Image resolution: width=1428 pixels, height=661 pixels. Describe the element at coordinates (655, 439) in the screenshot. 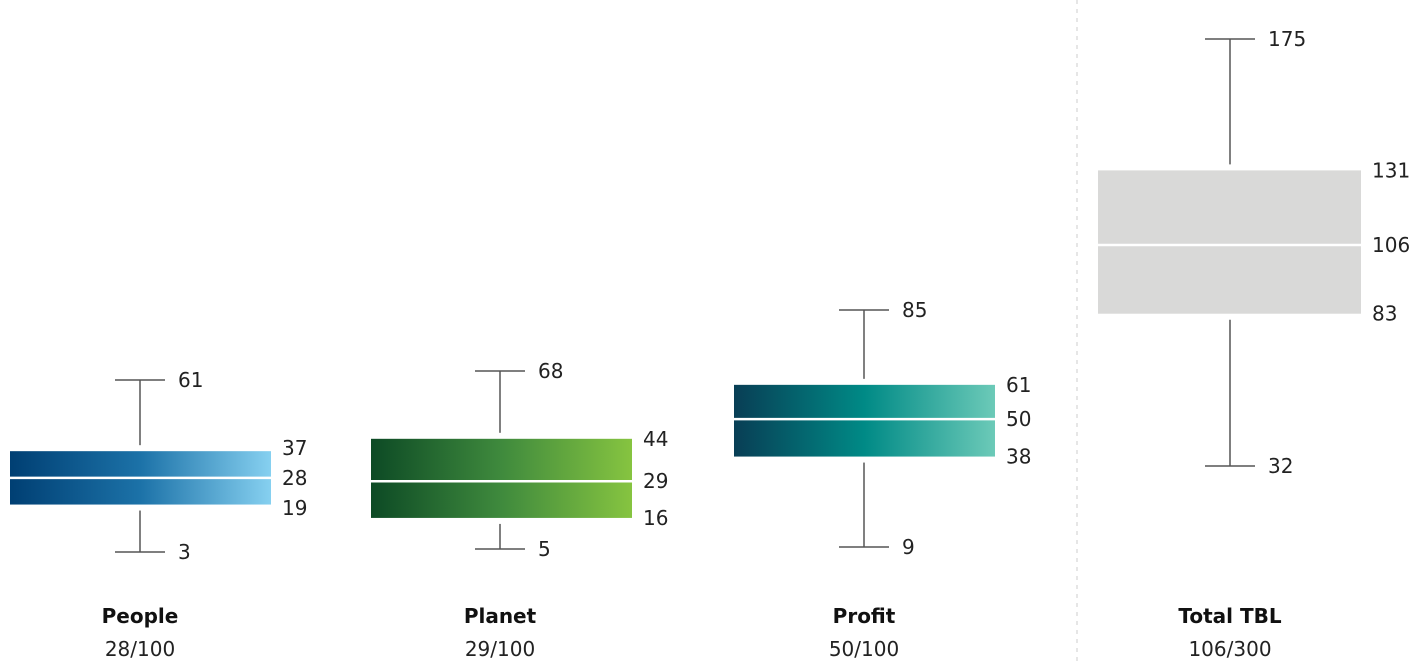

I see `q3-value-label: 44` at that location.